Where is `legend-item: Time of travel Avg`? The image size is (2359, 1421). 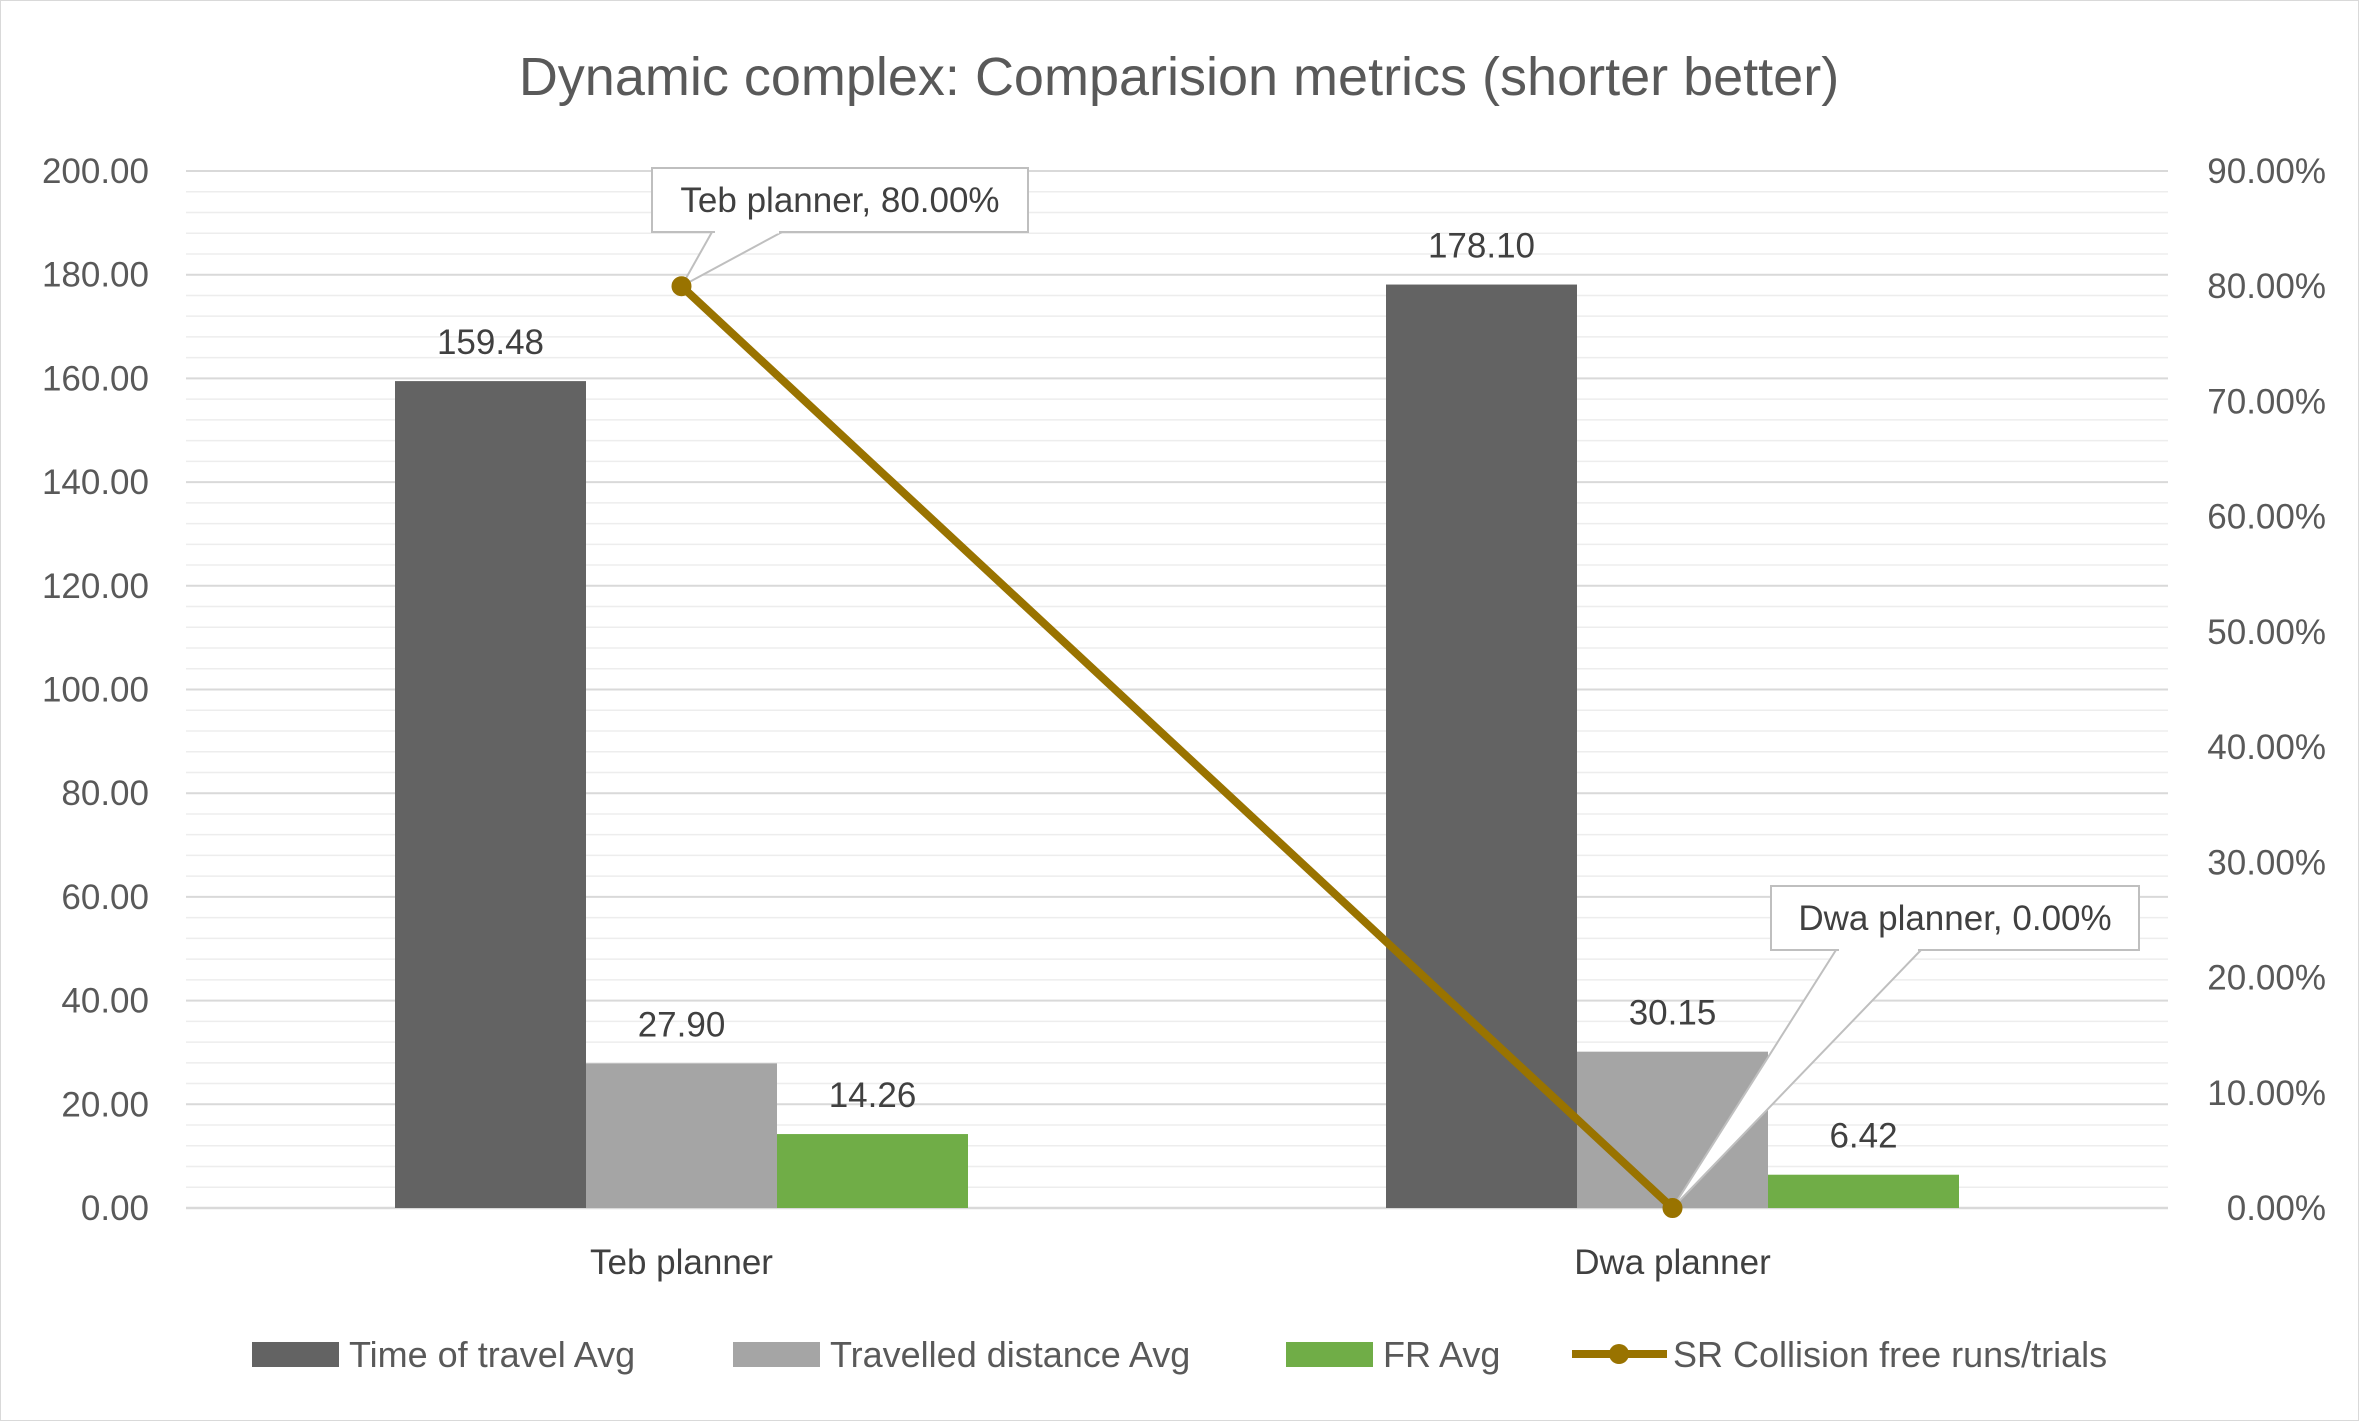 legend-item: Time of travel Avg is located at coordinates (443, 1354).